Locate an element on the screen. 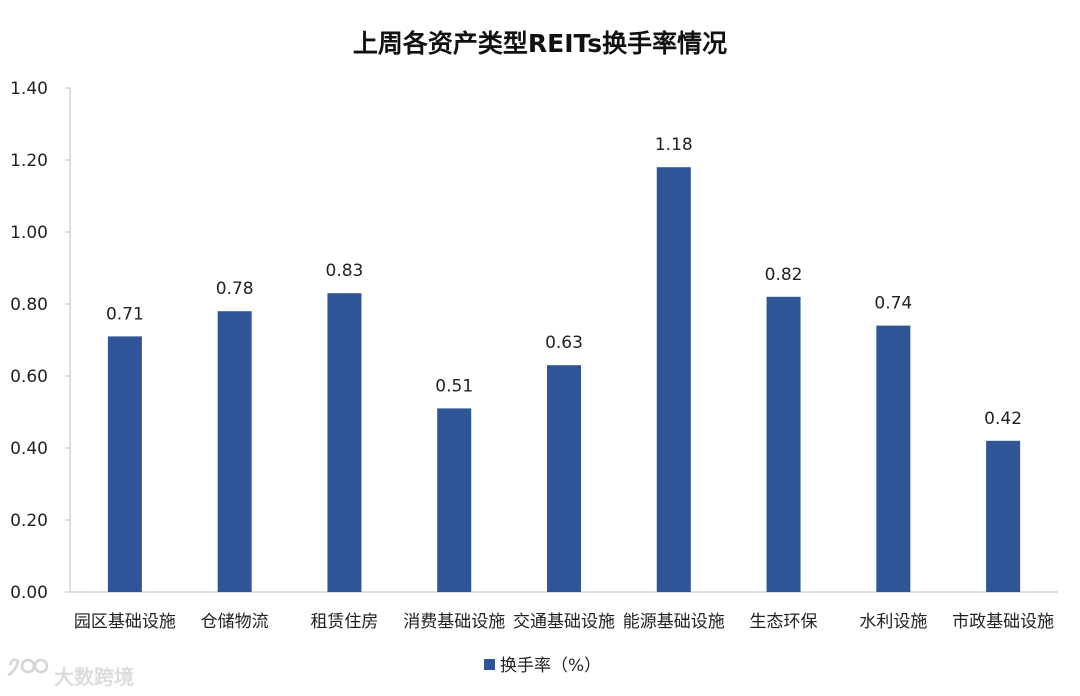  y-tick-label: 0.20 is located at coordinates (29, 521).